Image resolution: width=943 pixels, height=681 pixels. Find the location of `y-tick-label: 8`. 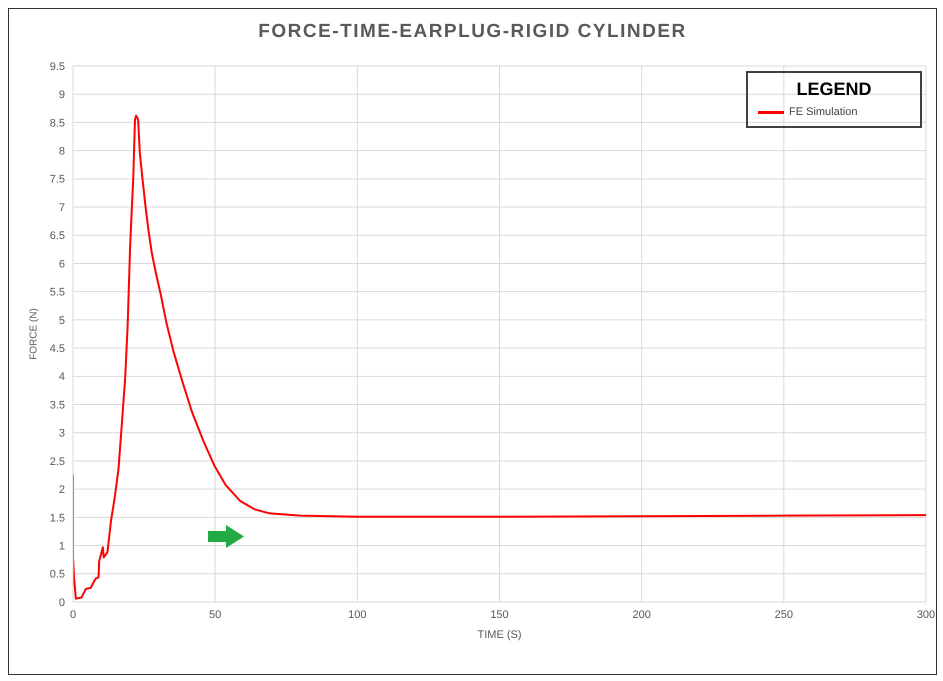

y-tick-label: 8 is located at coordinates (61, 152).